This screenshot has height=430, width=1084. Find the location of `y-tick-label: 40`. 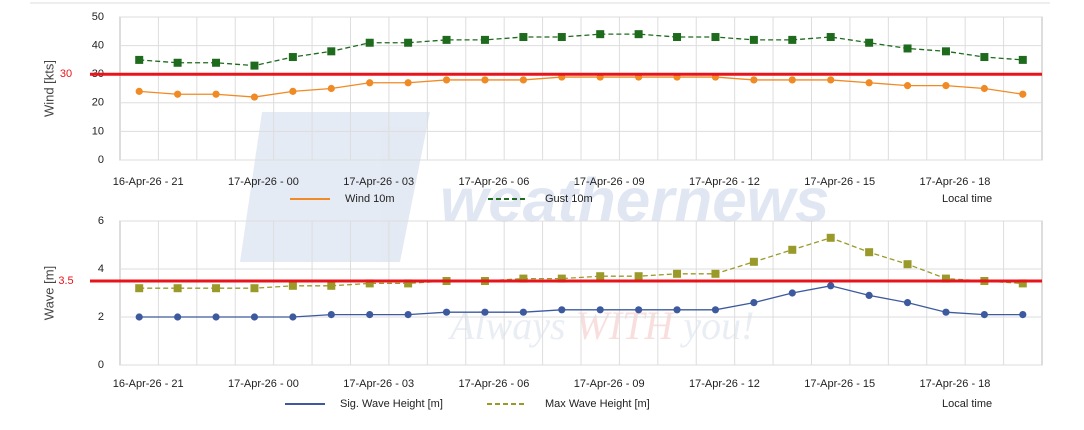

y-tick-label: 40 is located at coordinates (98, 46).